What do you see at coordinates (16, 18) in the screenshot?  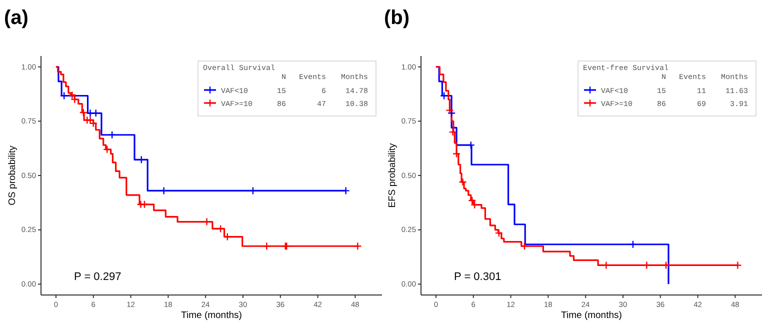 I see `chart-title: (a)` at bounding box center [16, 18].